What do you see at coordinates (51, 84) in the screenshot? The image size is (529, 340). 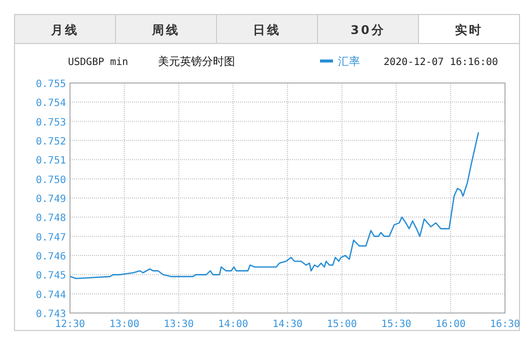 I see `y-tick-label: 0.755` at bounding box center [51, 84].